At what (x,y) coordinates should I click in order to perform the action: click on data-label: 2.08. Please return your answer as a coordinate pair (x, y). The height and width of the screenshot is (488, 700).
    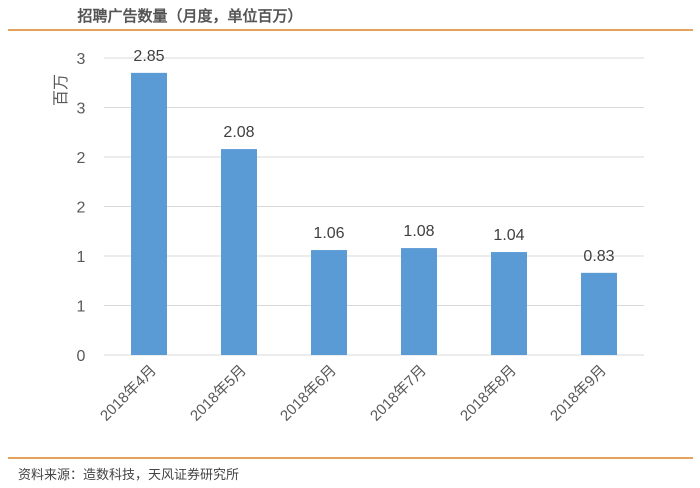
    Looking at the image, I should click on (238, 132).